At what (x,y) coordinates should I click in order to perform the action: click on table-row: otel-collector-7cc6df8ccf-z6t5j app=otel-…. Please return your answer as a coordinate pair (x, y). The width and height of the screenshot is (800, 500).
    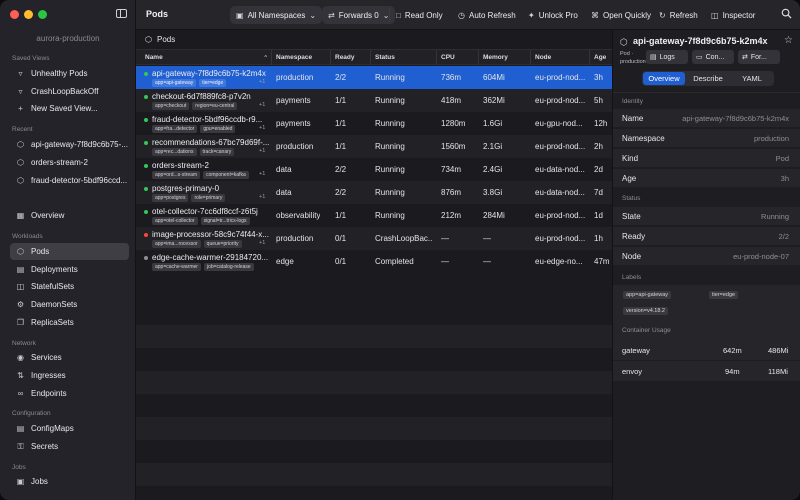
    Looking at the image, I should click on (374, 215).